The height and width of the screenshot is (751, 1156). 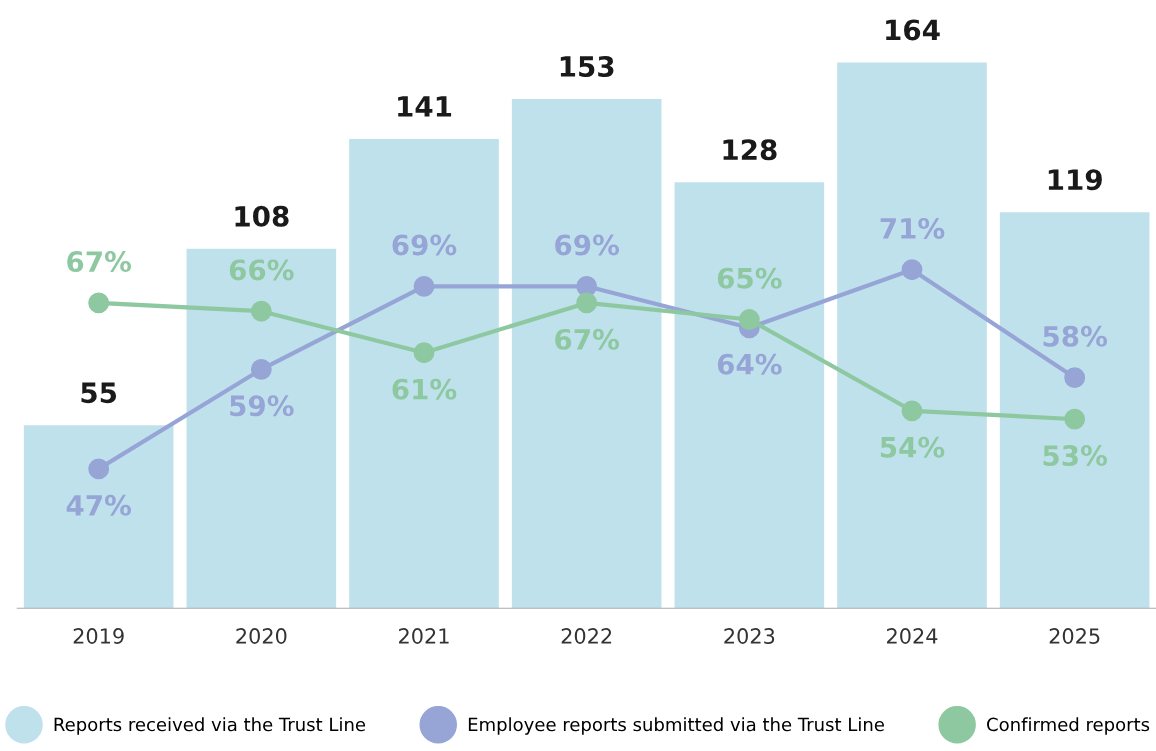 I want to click on data-label: 59%, so click(x=262, y=406).